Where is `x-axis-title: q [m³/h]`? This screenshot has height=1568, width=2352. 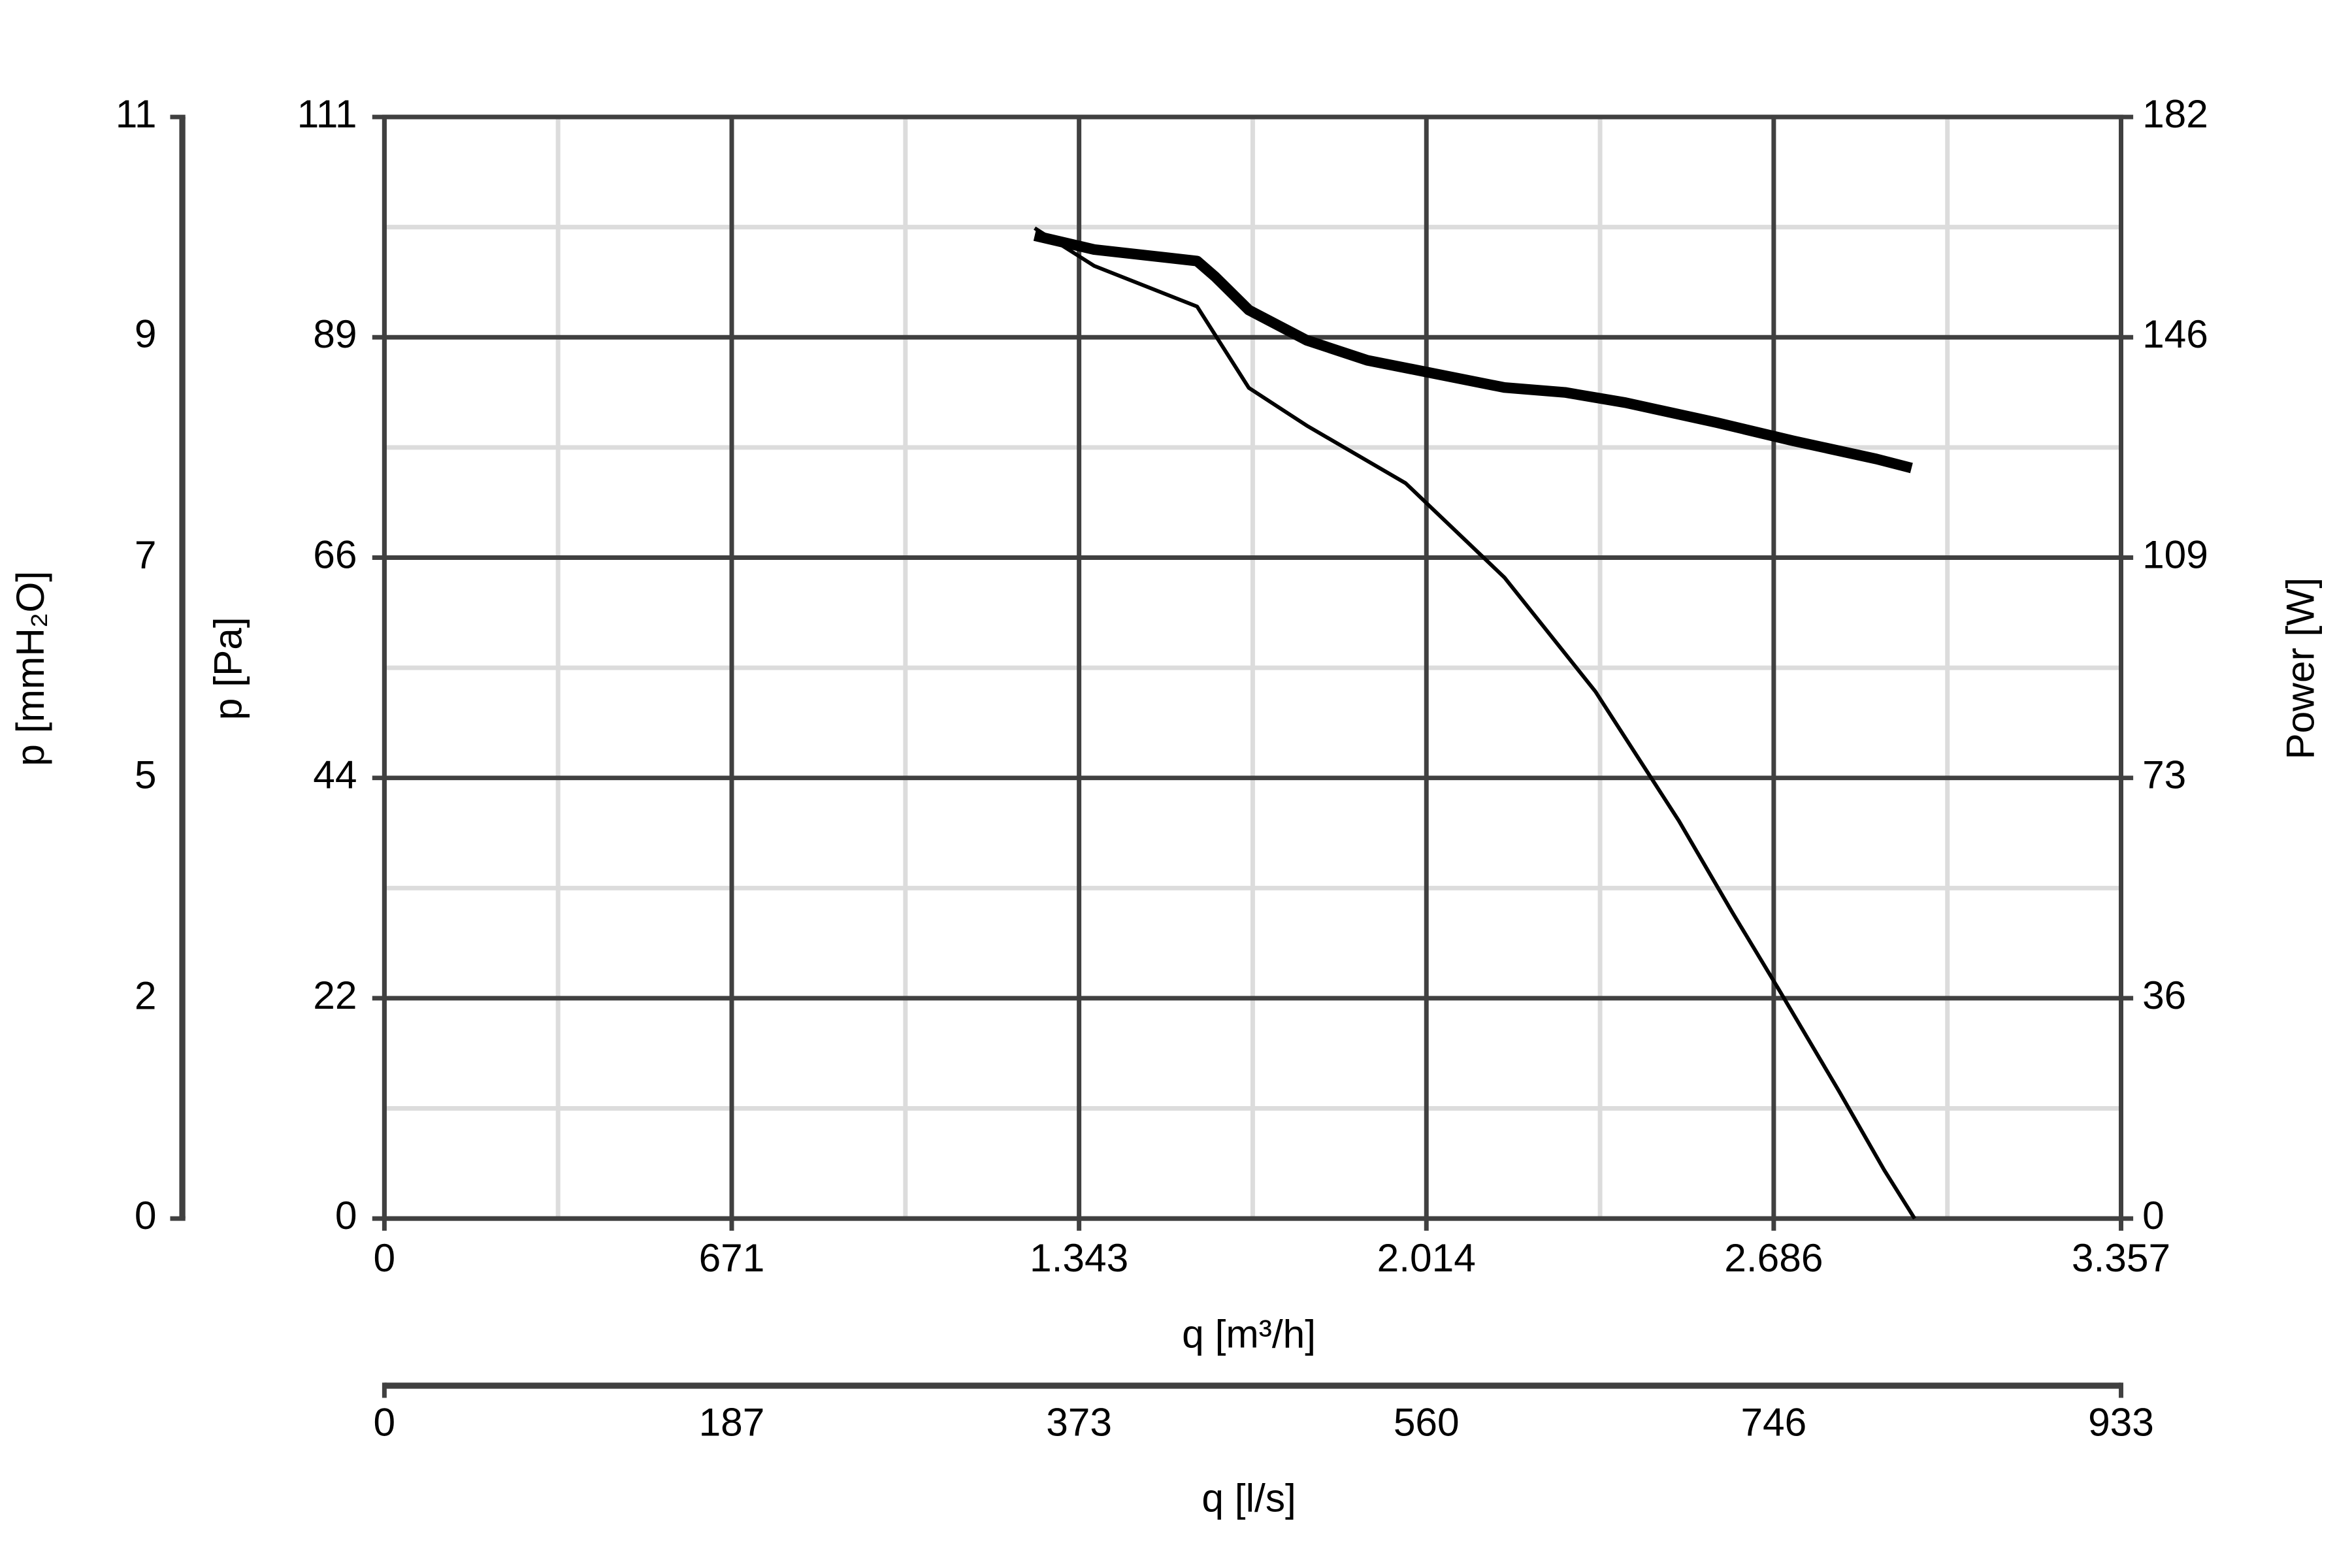 x-axis-title: q [m³/h] is located at coordinates (1249, 1333).